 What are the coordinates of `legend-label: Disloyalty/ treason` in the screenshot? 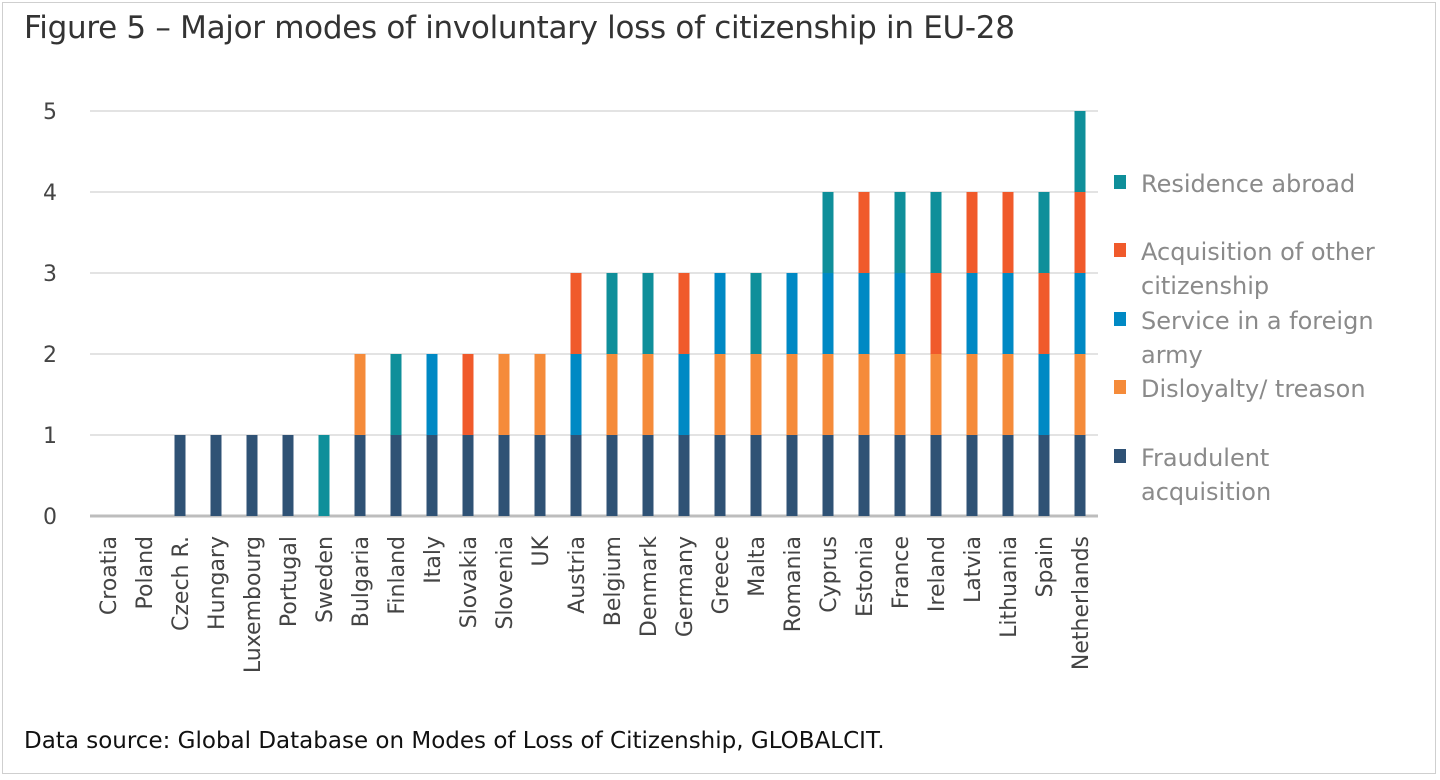 It's located at (1253, 389).